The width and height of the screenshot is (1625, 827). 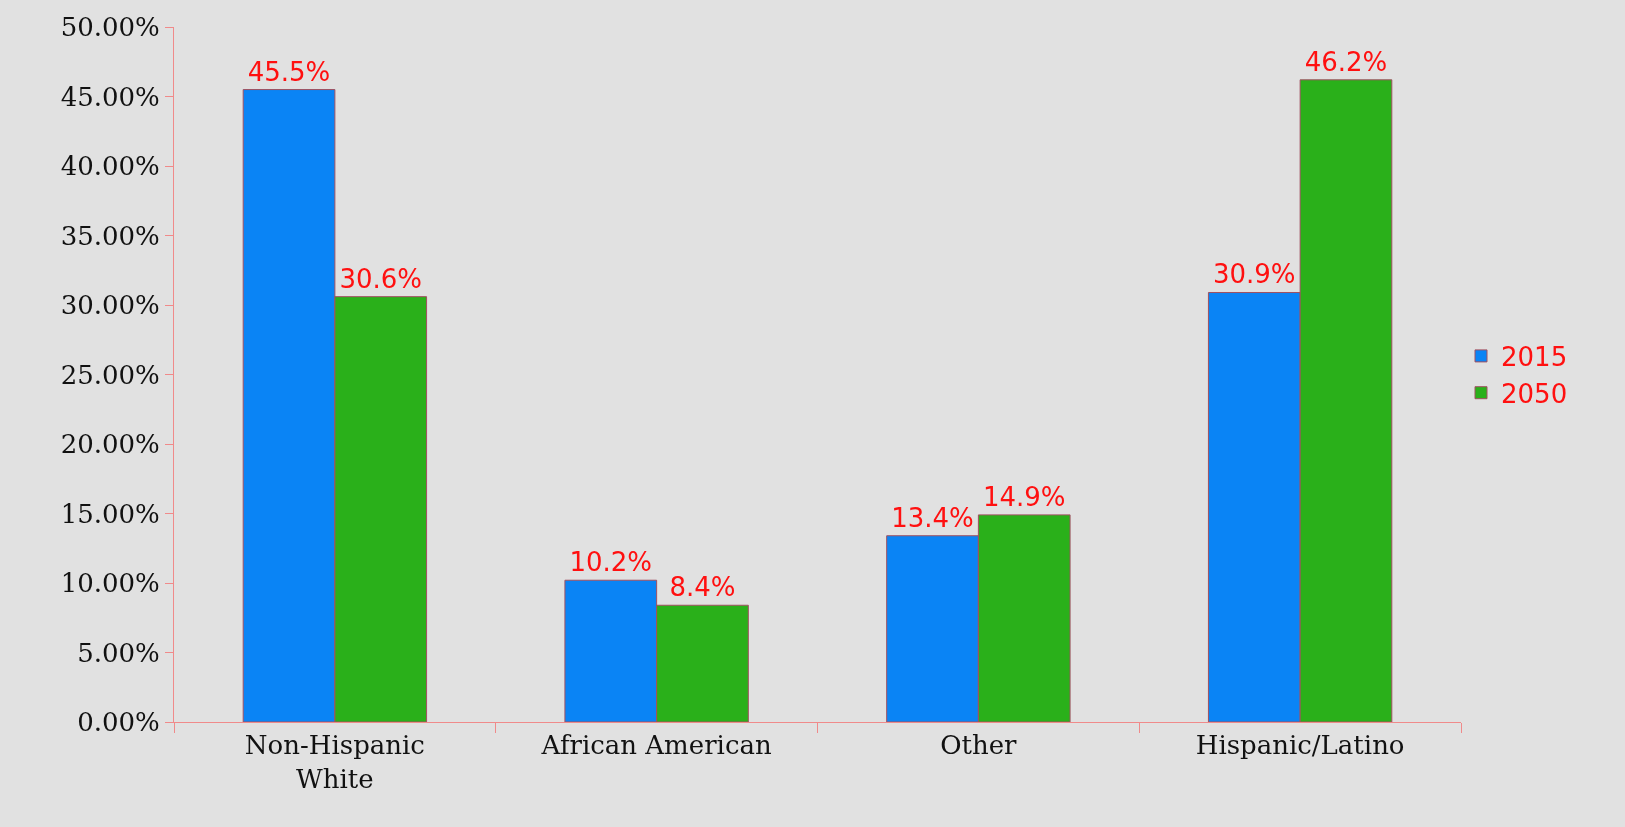 I want to click on data-label: 13.4%, so click(x=932, y=517).